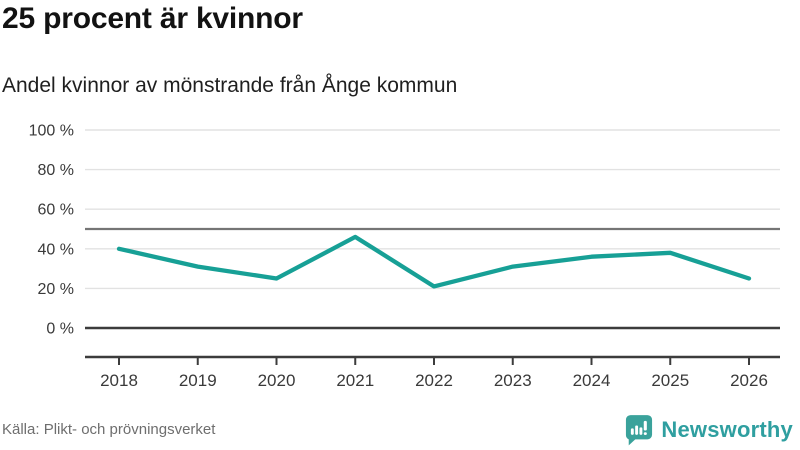  I want to click on x-tick-label: 2025, so click(670, 380).